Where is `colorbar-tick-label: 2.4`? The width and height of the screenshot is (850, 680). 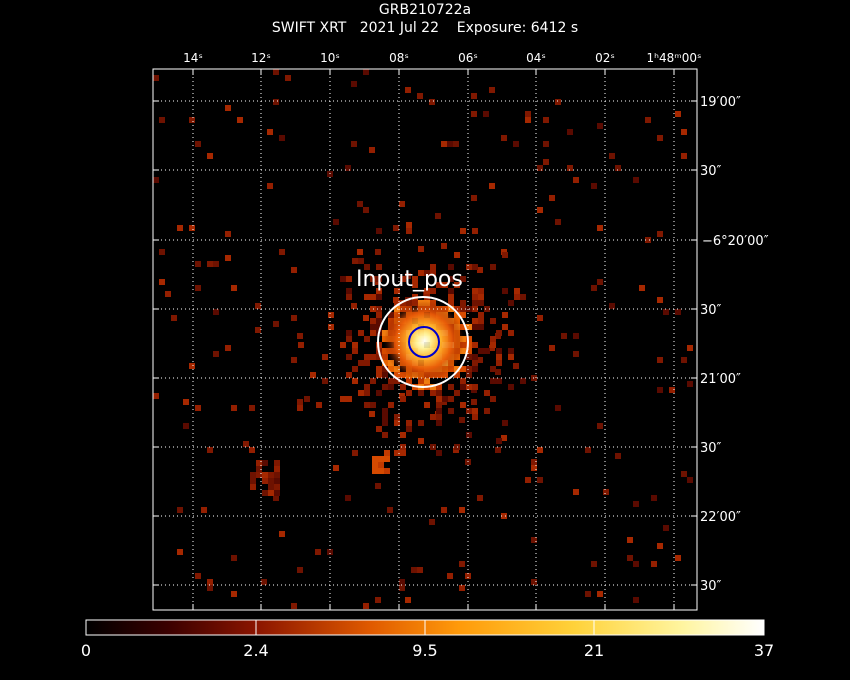
colorbar-tick-label: 2.4 is located at coordinates (255, 650).